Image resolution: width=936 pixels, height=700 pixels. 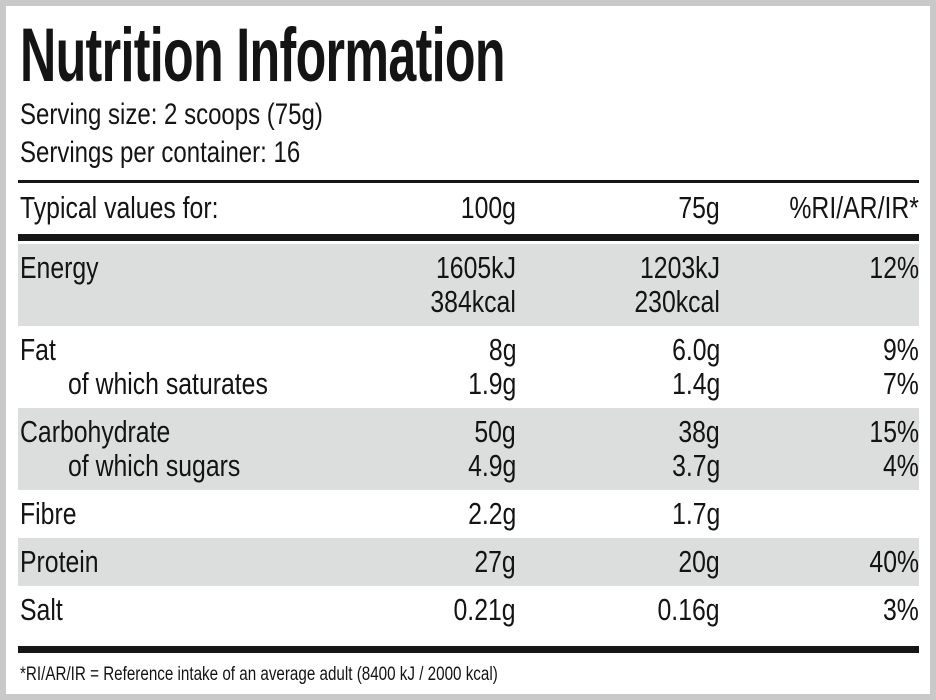 What do you see at coordinates (469, 115) in the screenshot?
I see `serving-size-line: Serving size: 2 scoops (75g)` at bounding box center [469, 115].